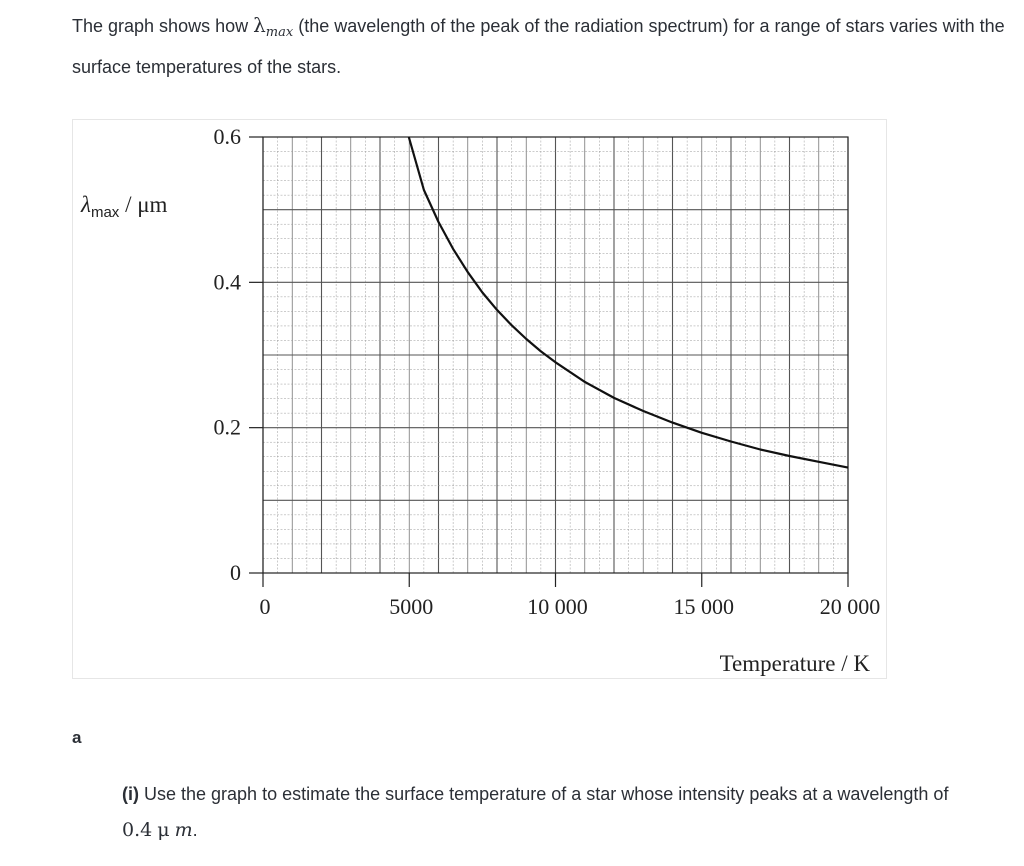 Image resolution: width=1024 pixels, height=866 pixels. Describe the element at coordinates (124, 206) in the screenshot. I see `y-axis-label: λmax / μm` at that location.